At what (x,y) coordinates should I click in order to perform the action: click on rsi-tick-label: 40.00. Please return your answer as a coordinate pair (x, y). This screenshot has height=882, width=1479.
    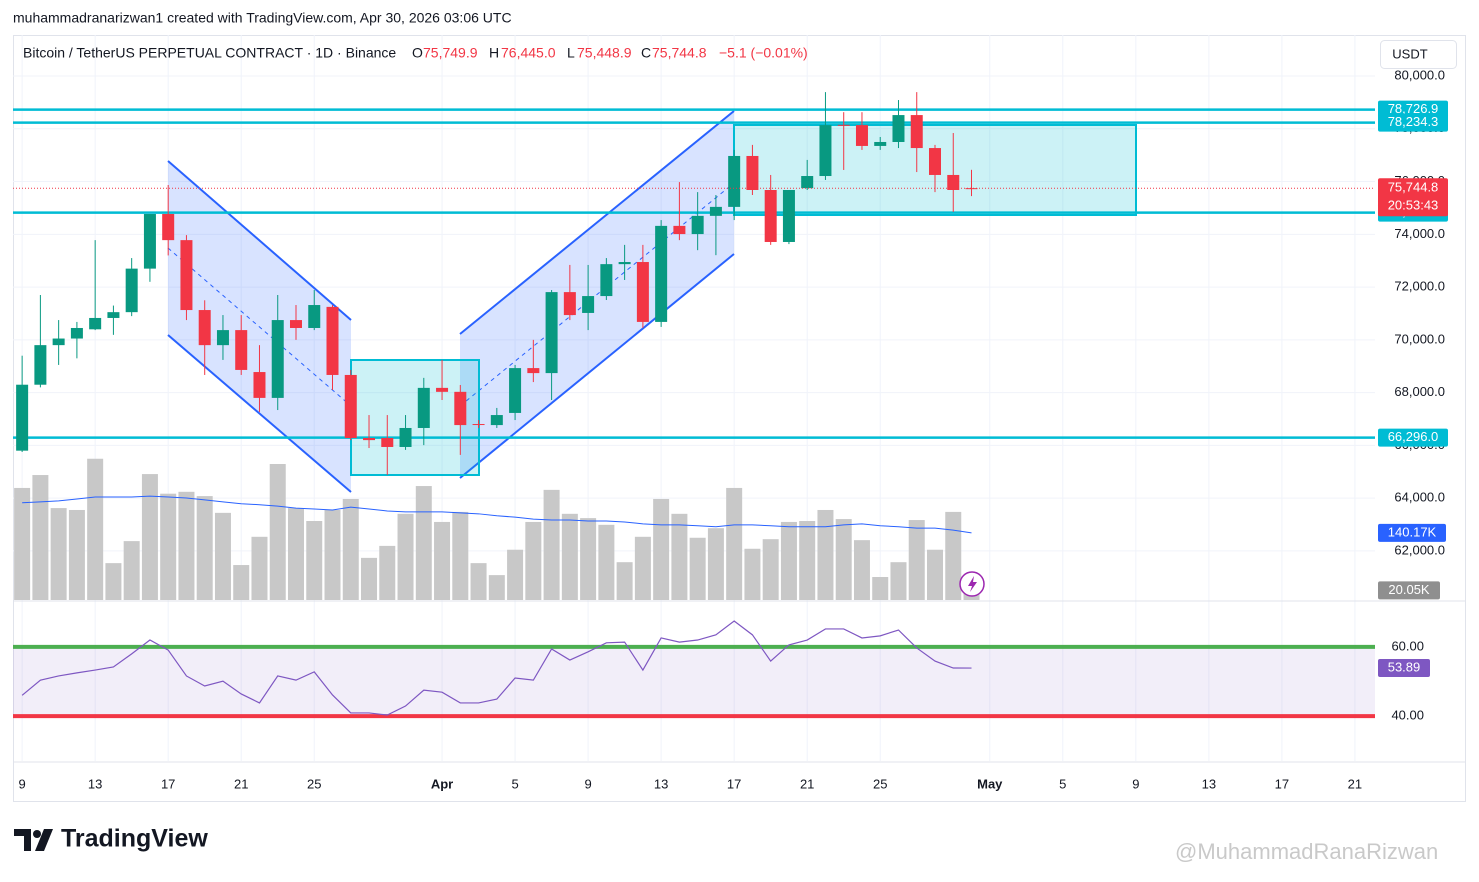
    Looking at the image, I should click on (1407, 715).